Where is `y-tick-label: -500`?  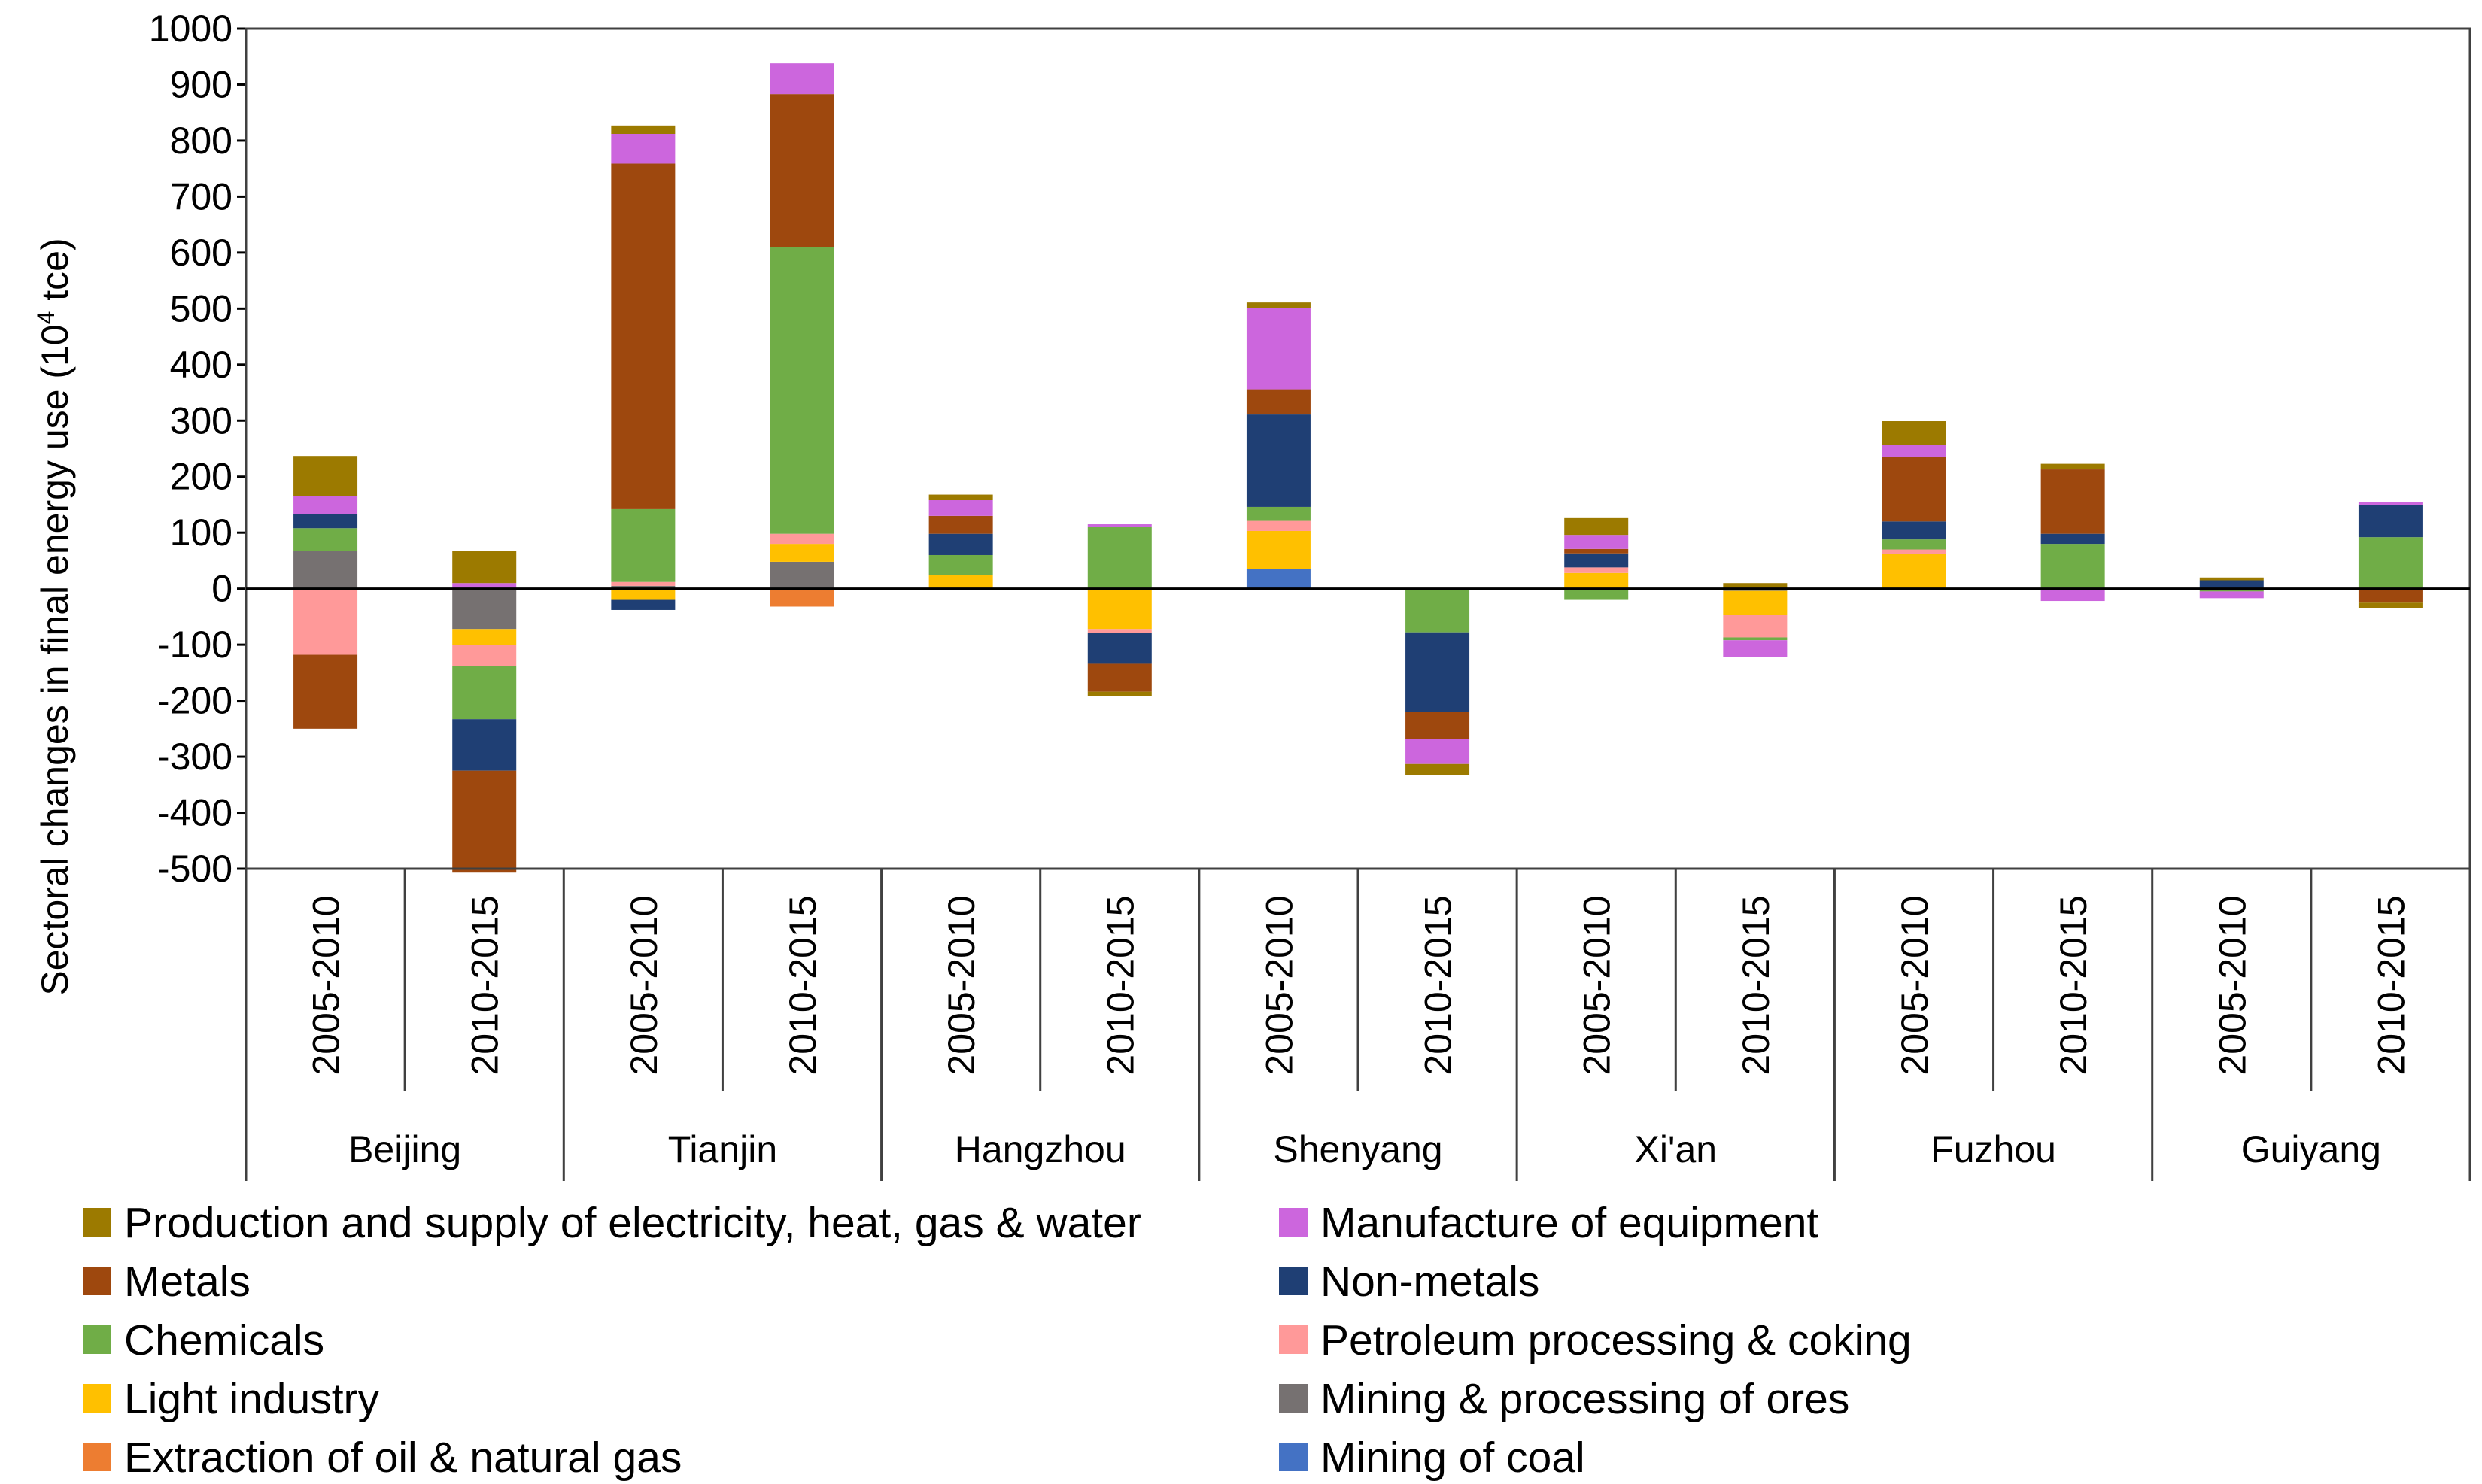 y-tick-label: -500 is located at coordinates (194, 869).